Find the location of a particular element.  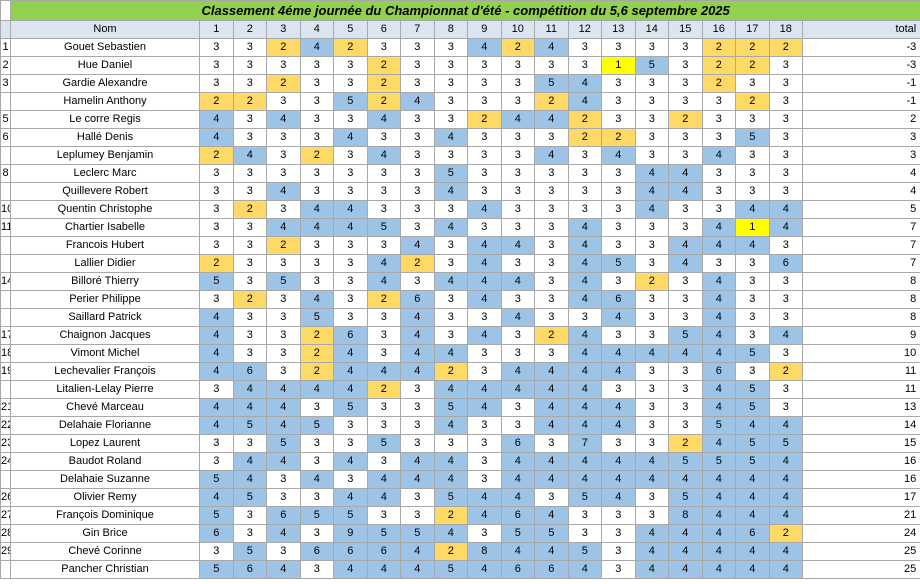

total-cell: 16 is located at coordinates (860, 479).